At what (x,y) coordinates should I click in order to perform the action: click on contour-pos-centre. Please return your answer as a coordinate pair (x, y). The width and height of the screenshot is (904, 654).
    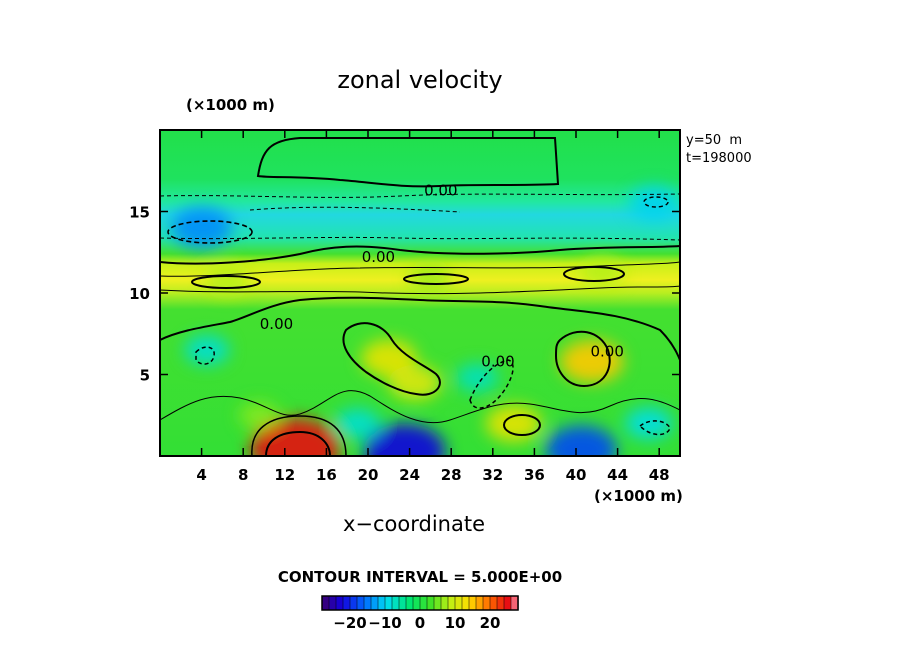
    Looking at the image, I should click on (391, 359).